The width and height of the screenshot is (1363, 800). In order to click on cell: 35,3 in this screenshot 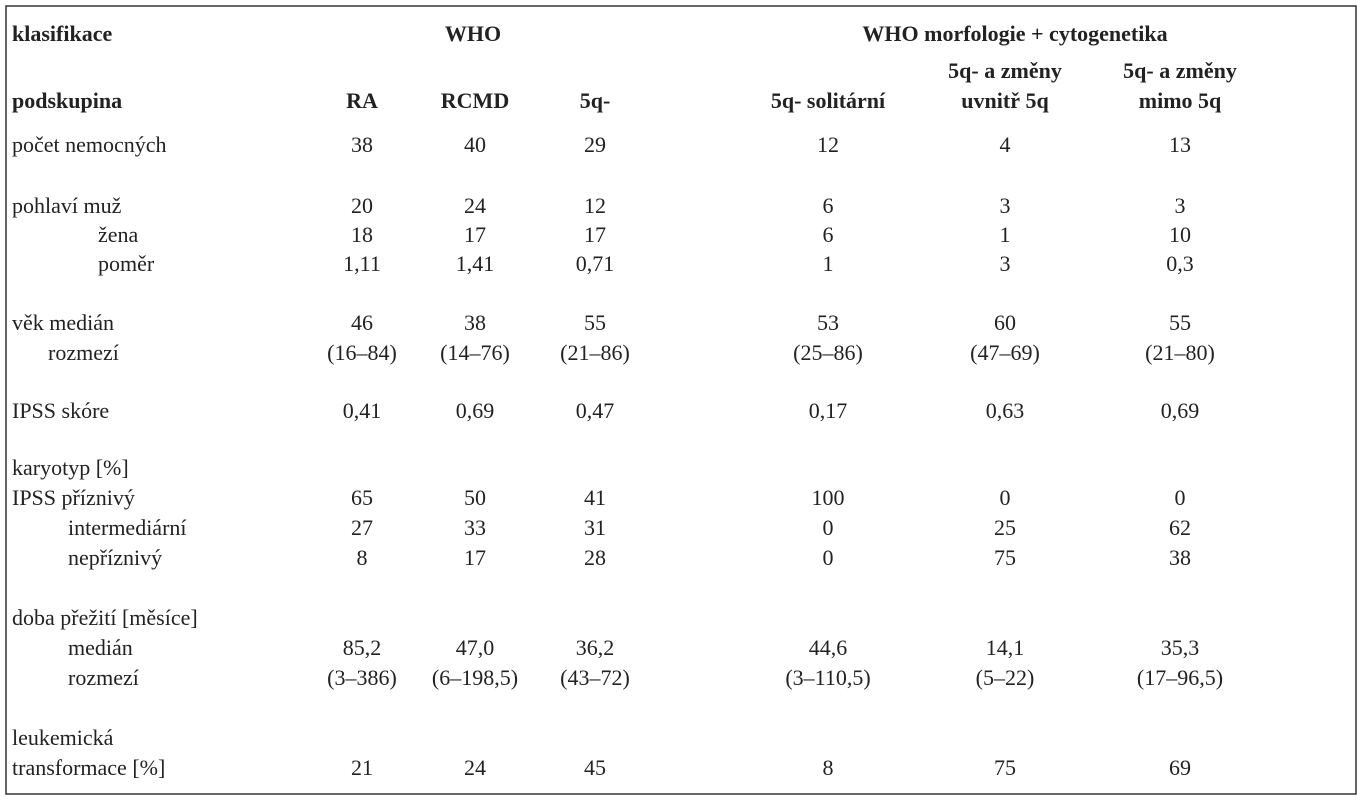, I will do `click(1180, 647)`.